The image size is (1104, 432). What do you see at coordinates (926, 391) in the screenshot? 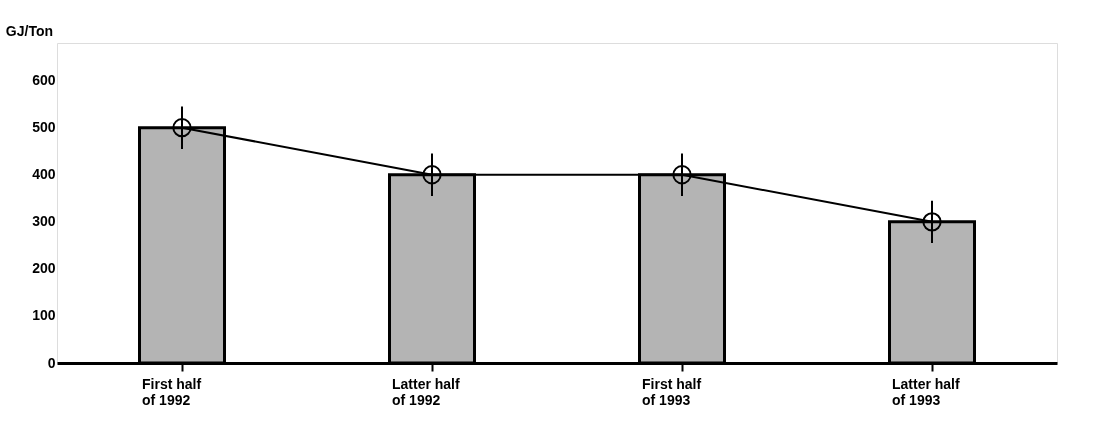
I see `x-tick-label: Latter half of 1993` at bounding box center [926, 391].